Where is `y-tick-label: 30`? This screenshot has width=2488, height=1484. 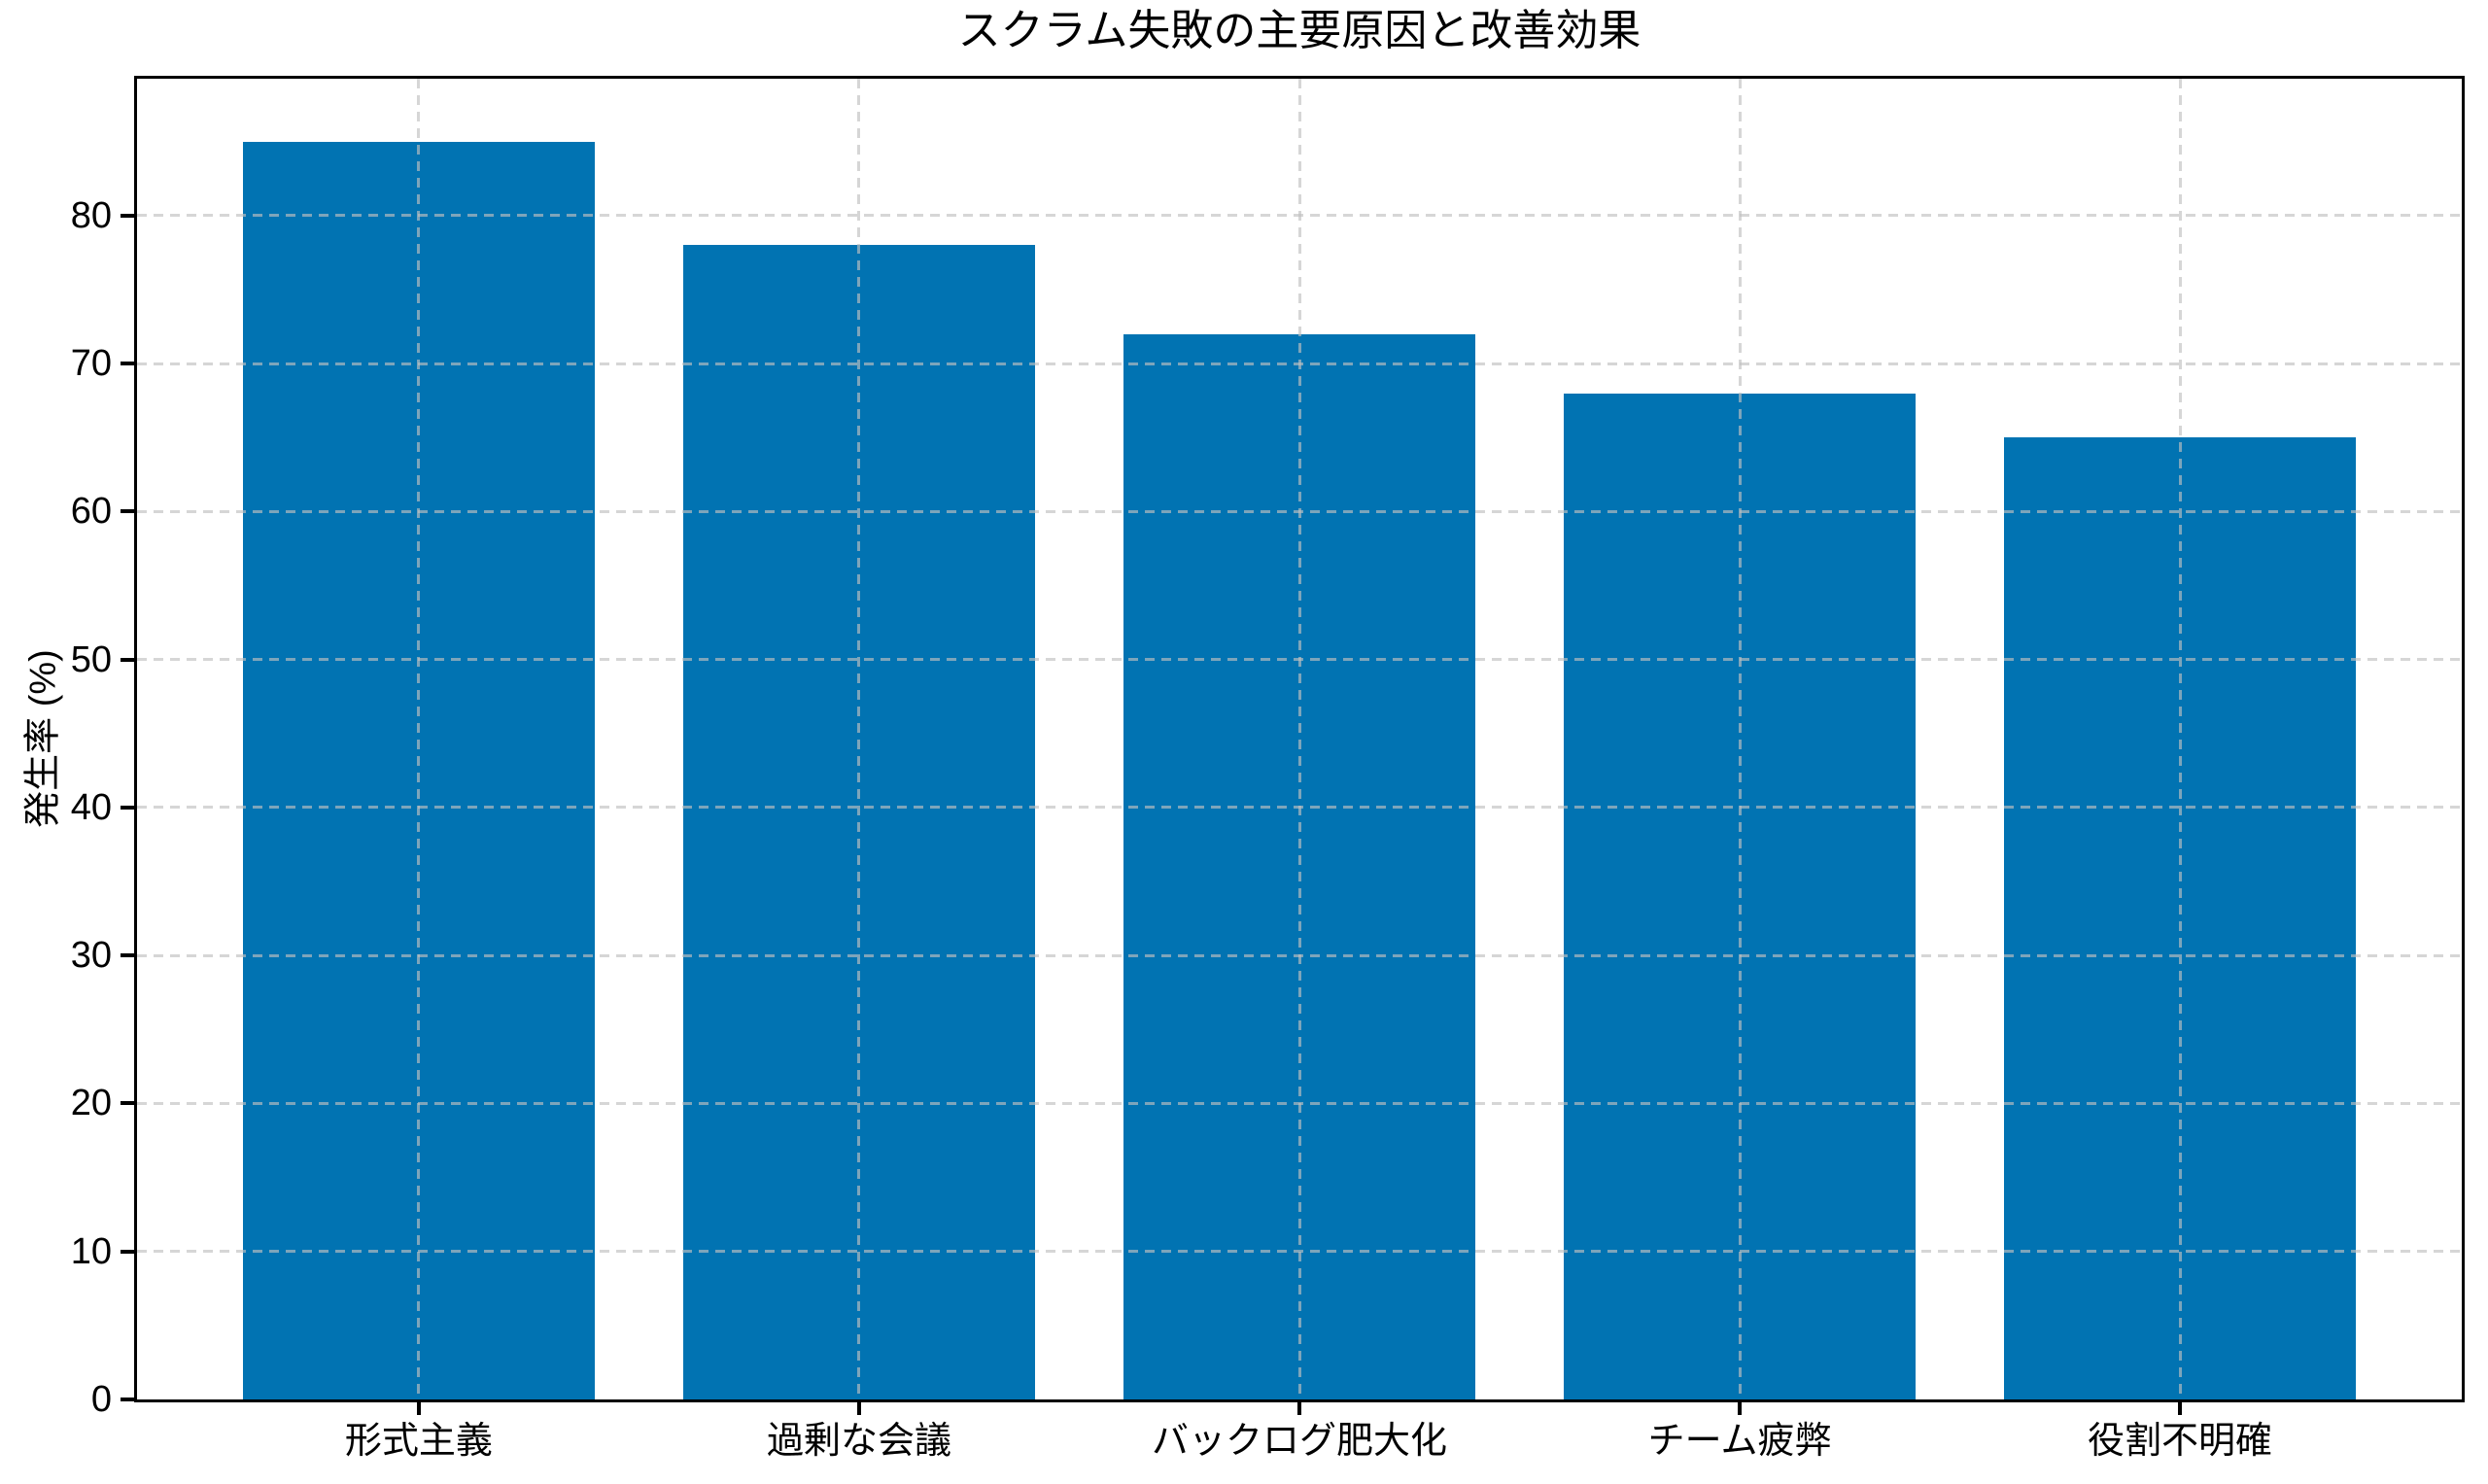 y-tick-label: 30 is located at coordinates (91, 956).